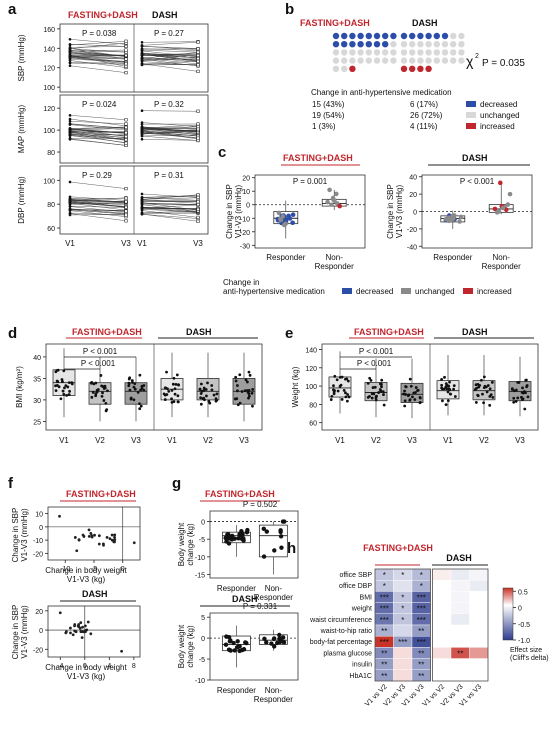  I want to click on panel-letter-d: d, so click(12, 333).